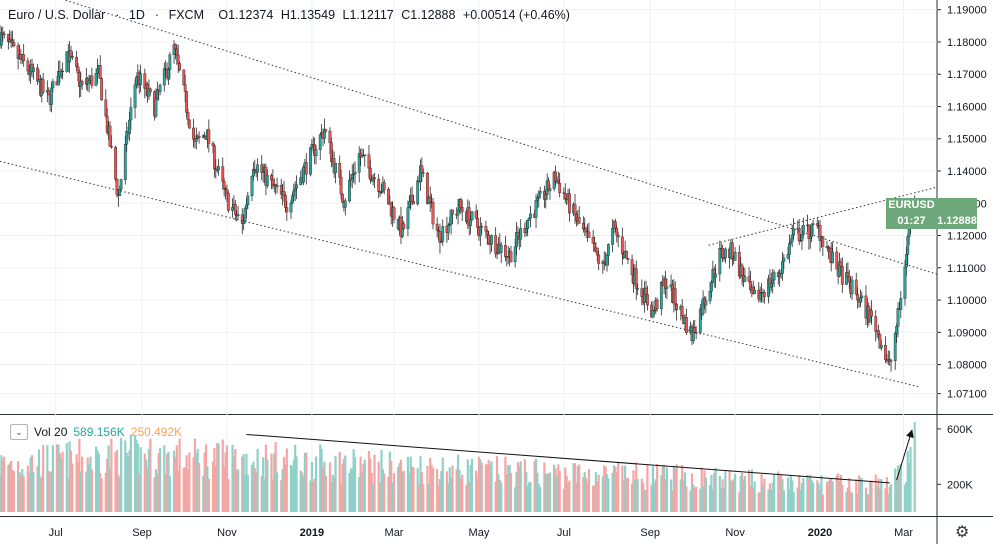 Image resolution: width=993 pixels, height=544 pixels. I want to click on chevron-down-icon: ⌄, so click(19, 432).